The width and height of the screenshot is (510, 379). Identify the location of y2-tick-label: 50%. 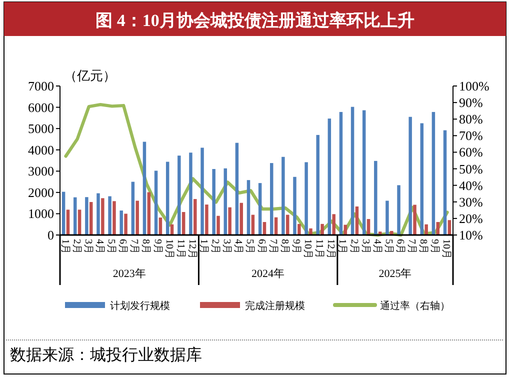
(471, 168).